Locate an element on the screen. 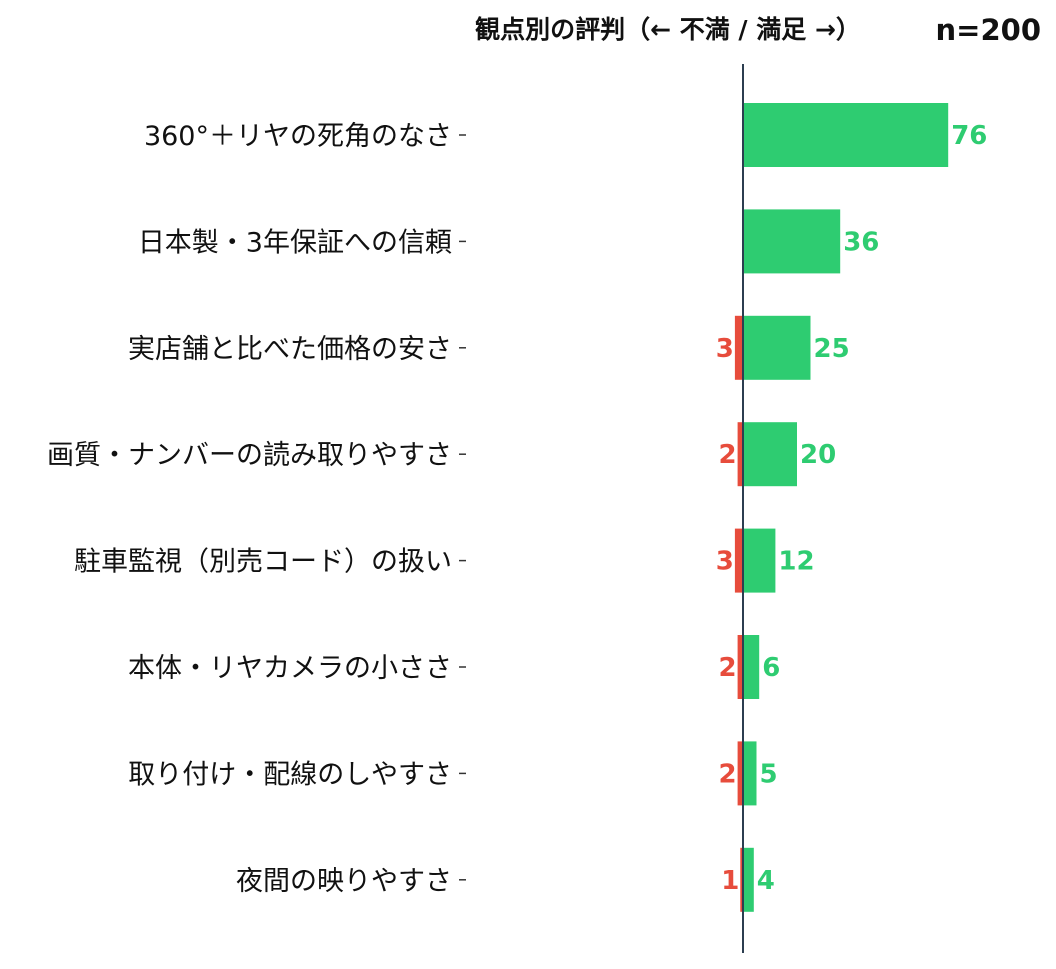 This screenshot has height=969, width=1056. positive-value-label: 6 is located at coordinates (771, 668).